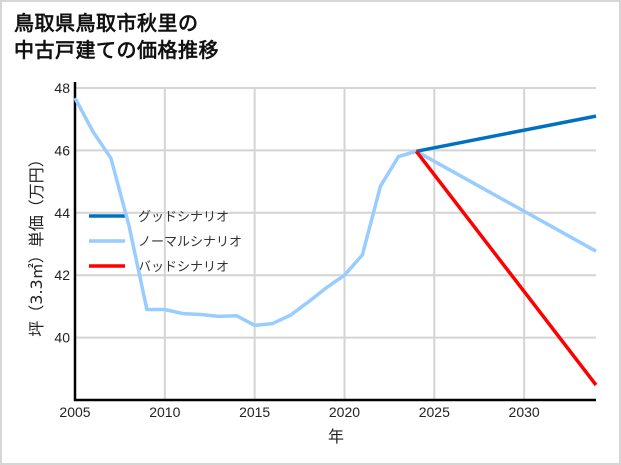 The height and width of the screenshot is (465, 621). I want to click on y-tick-label: 46, so click(62, 150).